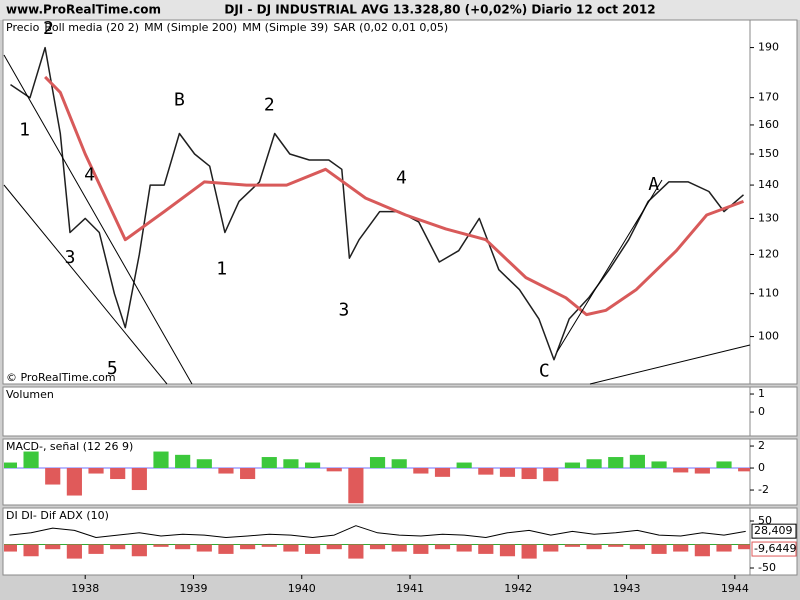  What do you see at coordinates (57, 515) in the screenshot?
I see `panel-title: DI DI- Dif ADX (10)` at bounding box center [57, 515].